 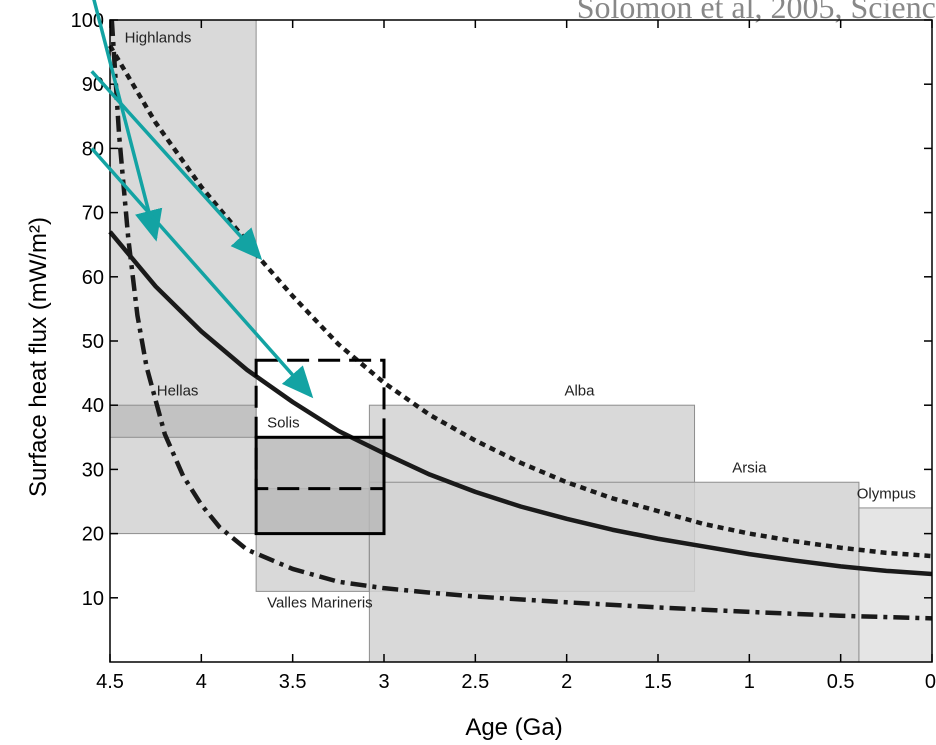 I want to click on region-label-olympus: Olympus, so click(x=886, y=493).